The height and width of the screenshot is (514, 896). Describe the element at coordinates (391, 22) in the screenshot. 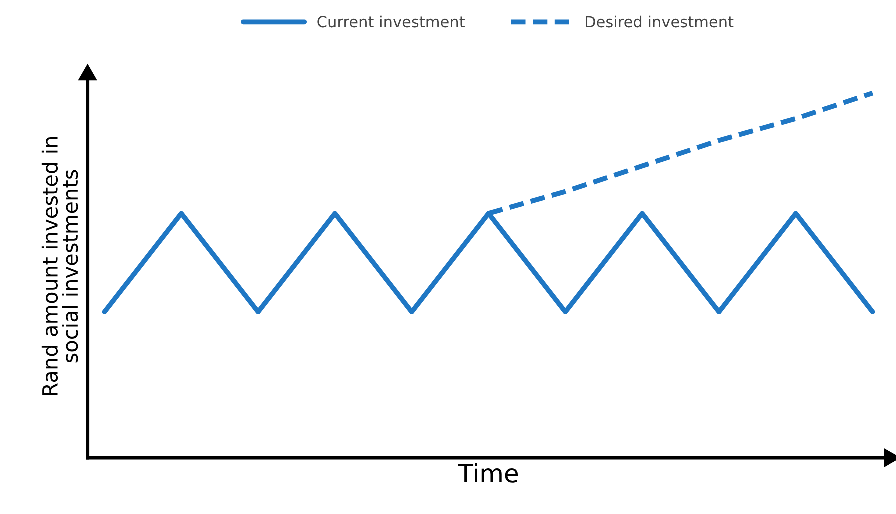

I see `legend-label: Current investment` at that location.